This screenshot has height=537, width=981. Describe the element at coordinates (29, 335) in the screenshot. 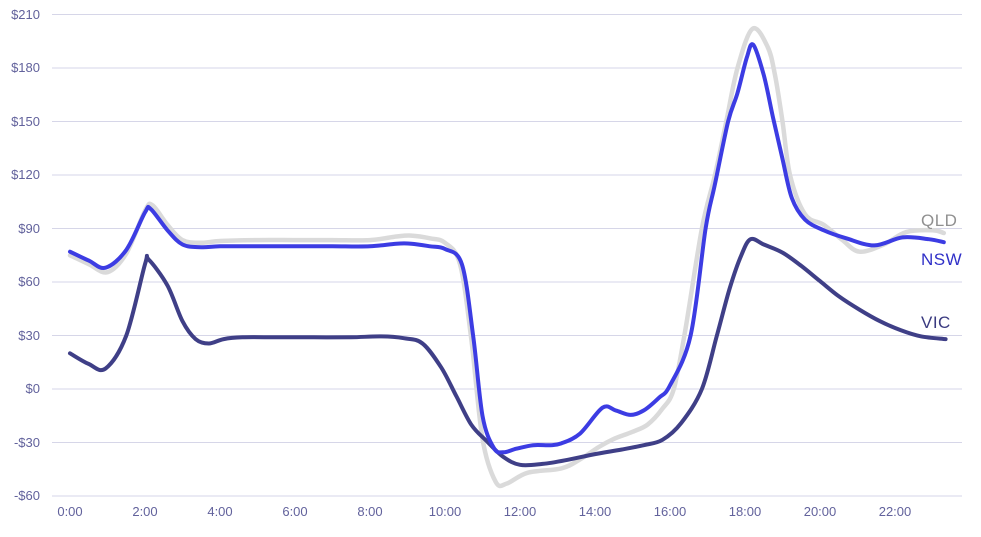

I see `y-axis-tick-label: $30` at that location.